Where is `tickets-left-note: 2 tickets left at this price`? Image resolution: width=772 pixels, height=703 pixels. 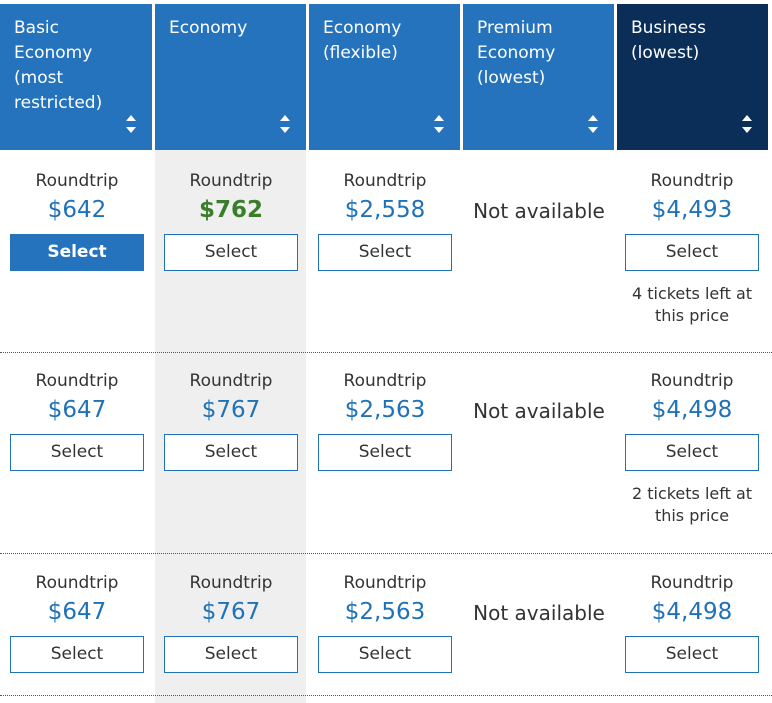
tickets-left-note: 2 tickets left at this price is located at coordinates (692, 504).